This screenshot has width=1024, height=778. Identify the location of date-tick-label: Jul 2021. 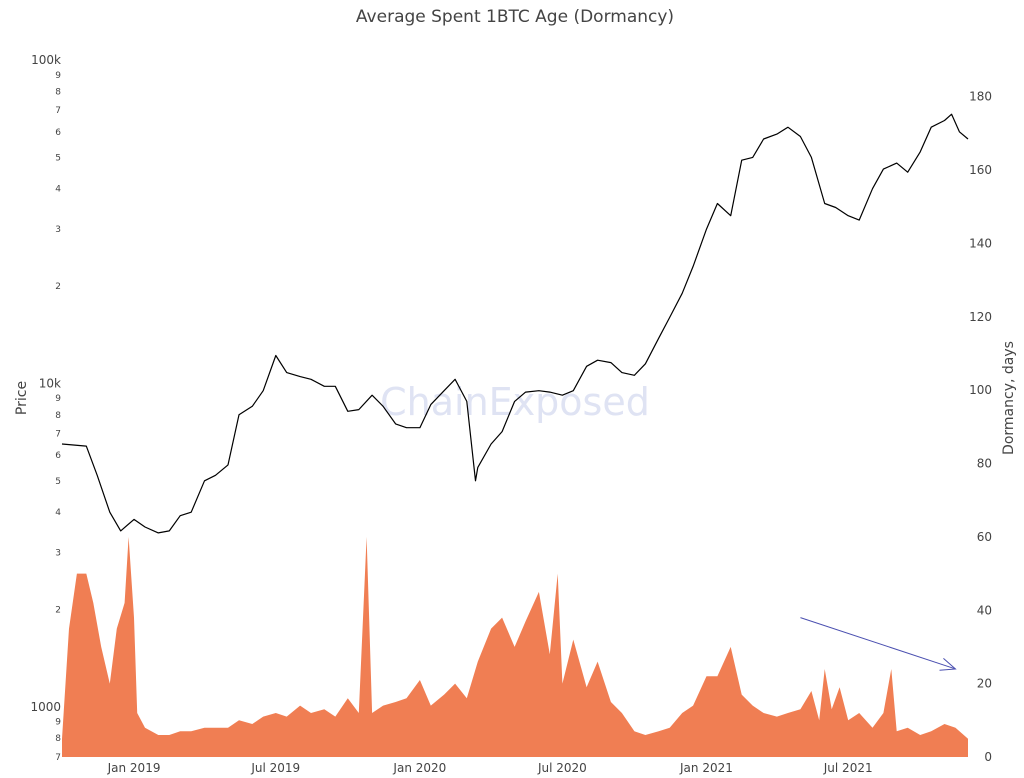
(848, 768).